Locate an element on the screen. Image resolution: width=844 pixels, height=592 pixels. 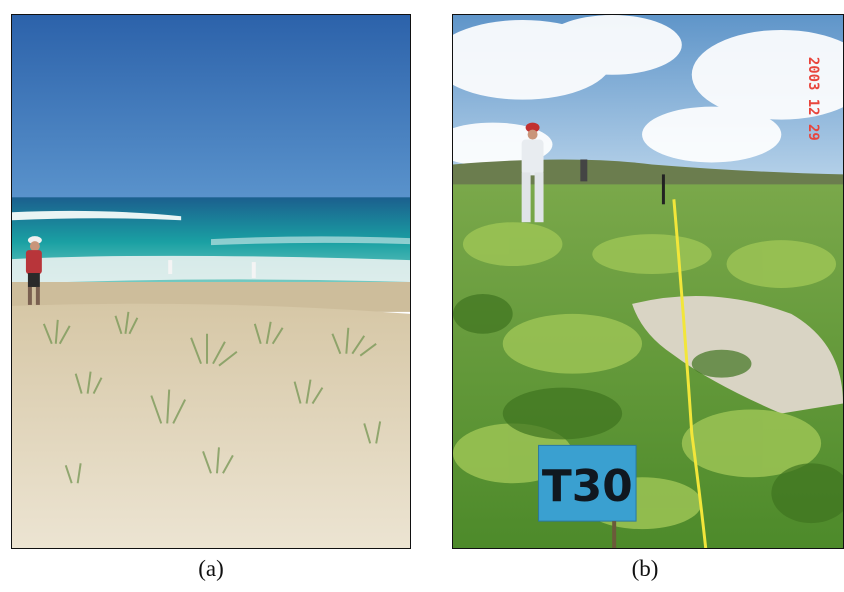
wave-line is located at coordinates (310, 241).